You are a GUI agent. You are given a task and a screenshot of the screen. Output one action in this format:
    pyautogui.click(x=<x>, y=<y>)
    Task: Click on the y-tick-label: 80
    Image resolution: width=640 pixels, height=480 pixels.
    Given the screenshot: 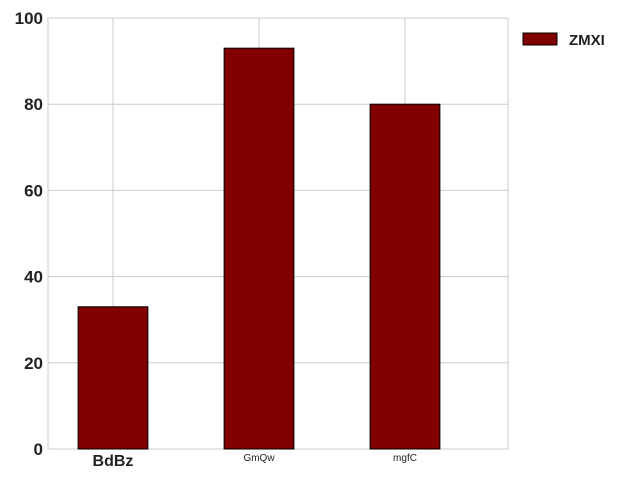 What is the action you would take?
    pyautogui.click(x=33, y=104)
    